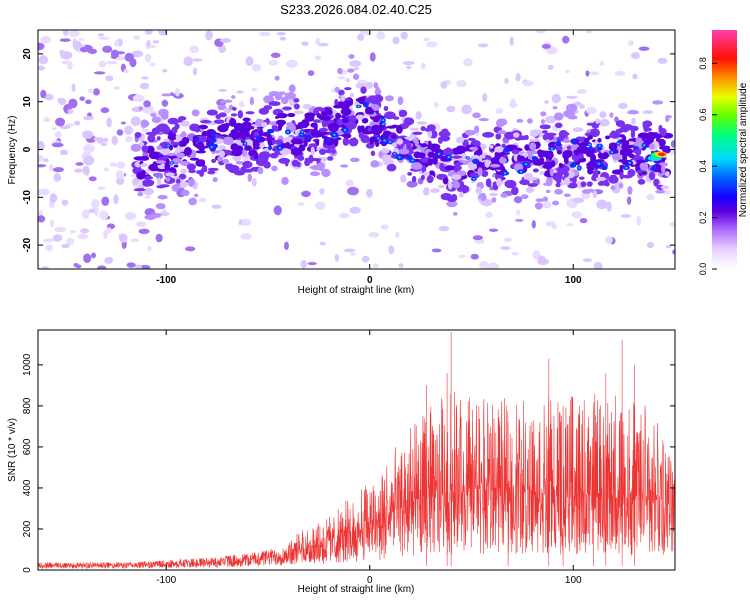 The height and width of the screenshot is (600, 750). I want to click on colorbar-tick-label: 0.0, so click(703, 269).